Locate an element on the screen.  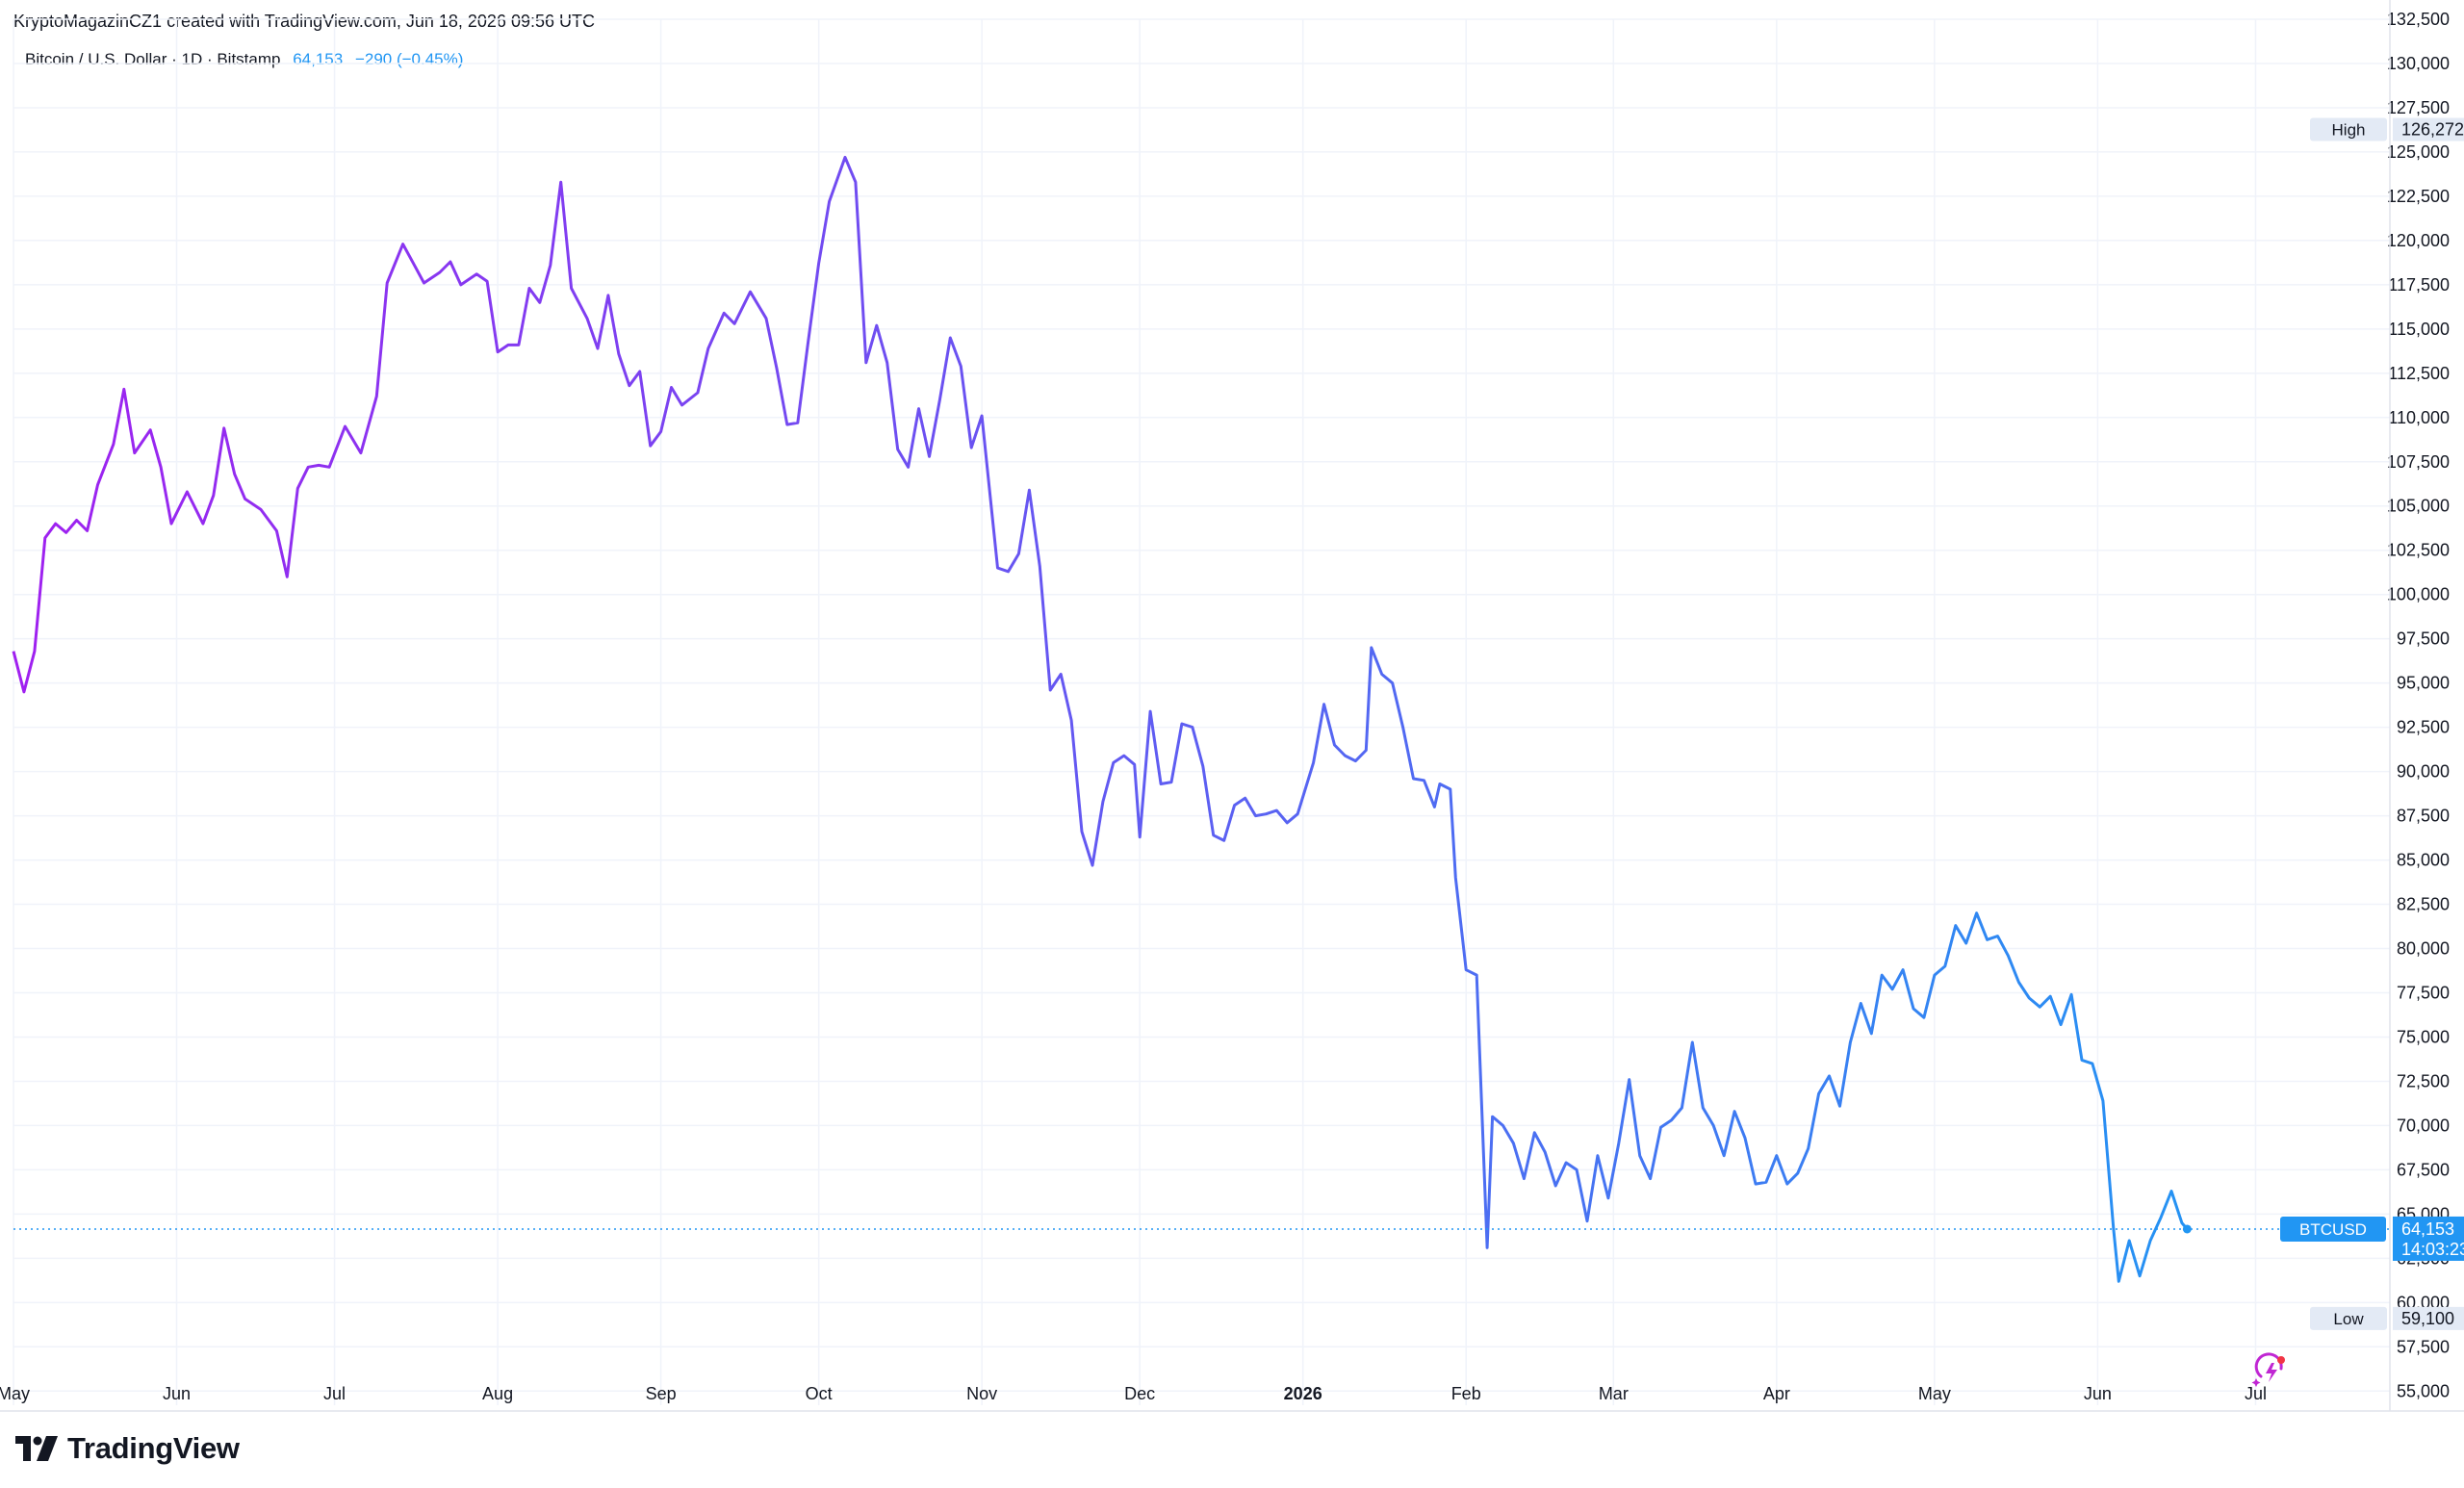
tv-logo-icon is located at coordinates (36, 1449).